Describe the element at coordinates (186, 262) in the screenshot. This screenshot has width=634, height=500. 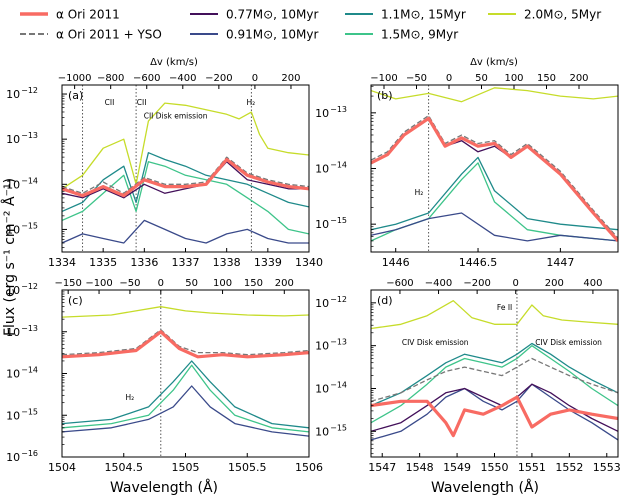
I see `x-tick-label-a-3: 1337` at that location.